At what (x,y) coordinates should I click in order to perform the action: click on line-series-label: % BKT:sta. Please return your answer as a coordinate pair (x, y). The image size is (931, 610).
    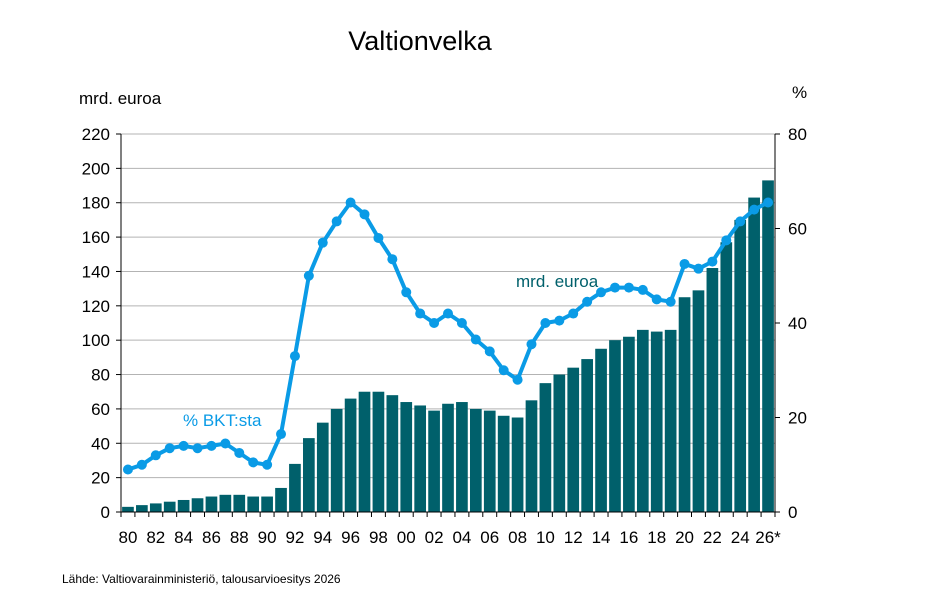
    Looking at the image, I should click on (222, 420).